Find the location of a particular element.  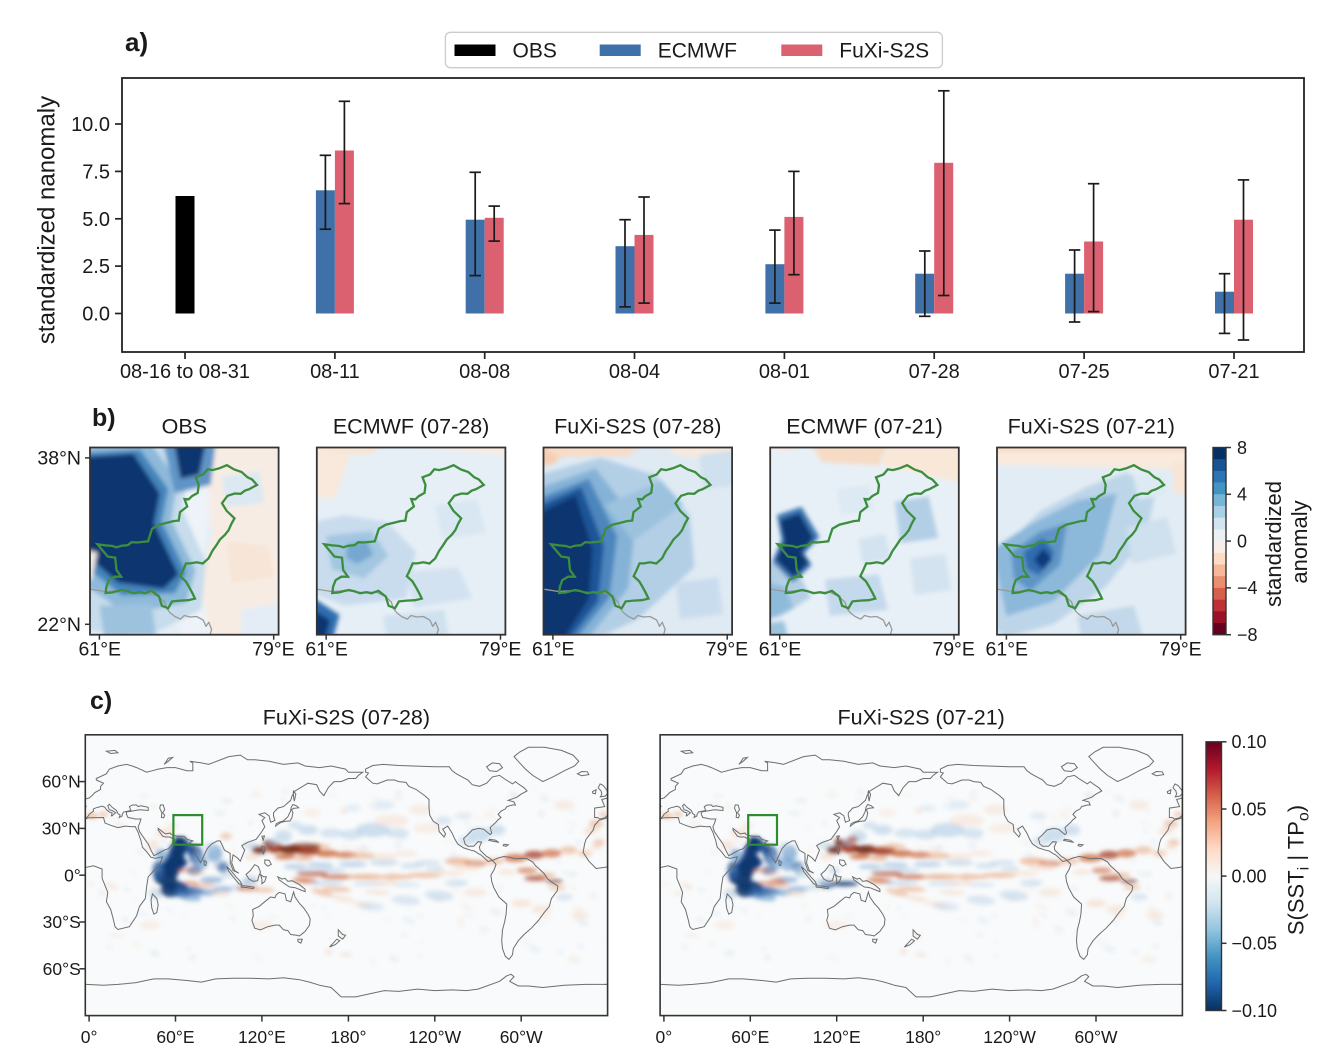

svg-text: 8 is located at coordinates (1242, 448).